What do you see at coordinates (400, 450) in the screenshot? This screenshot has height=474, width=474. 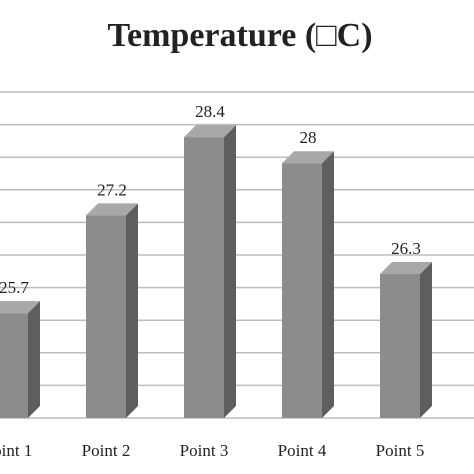 I see `x-tick-label: Point 5` at bounding box center [400, 450].